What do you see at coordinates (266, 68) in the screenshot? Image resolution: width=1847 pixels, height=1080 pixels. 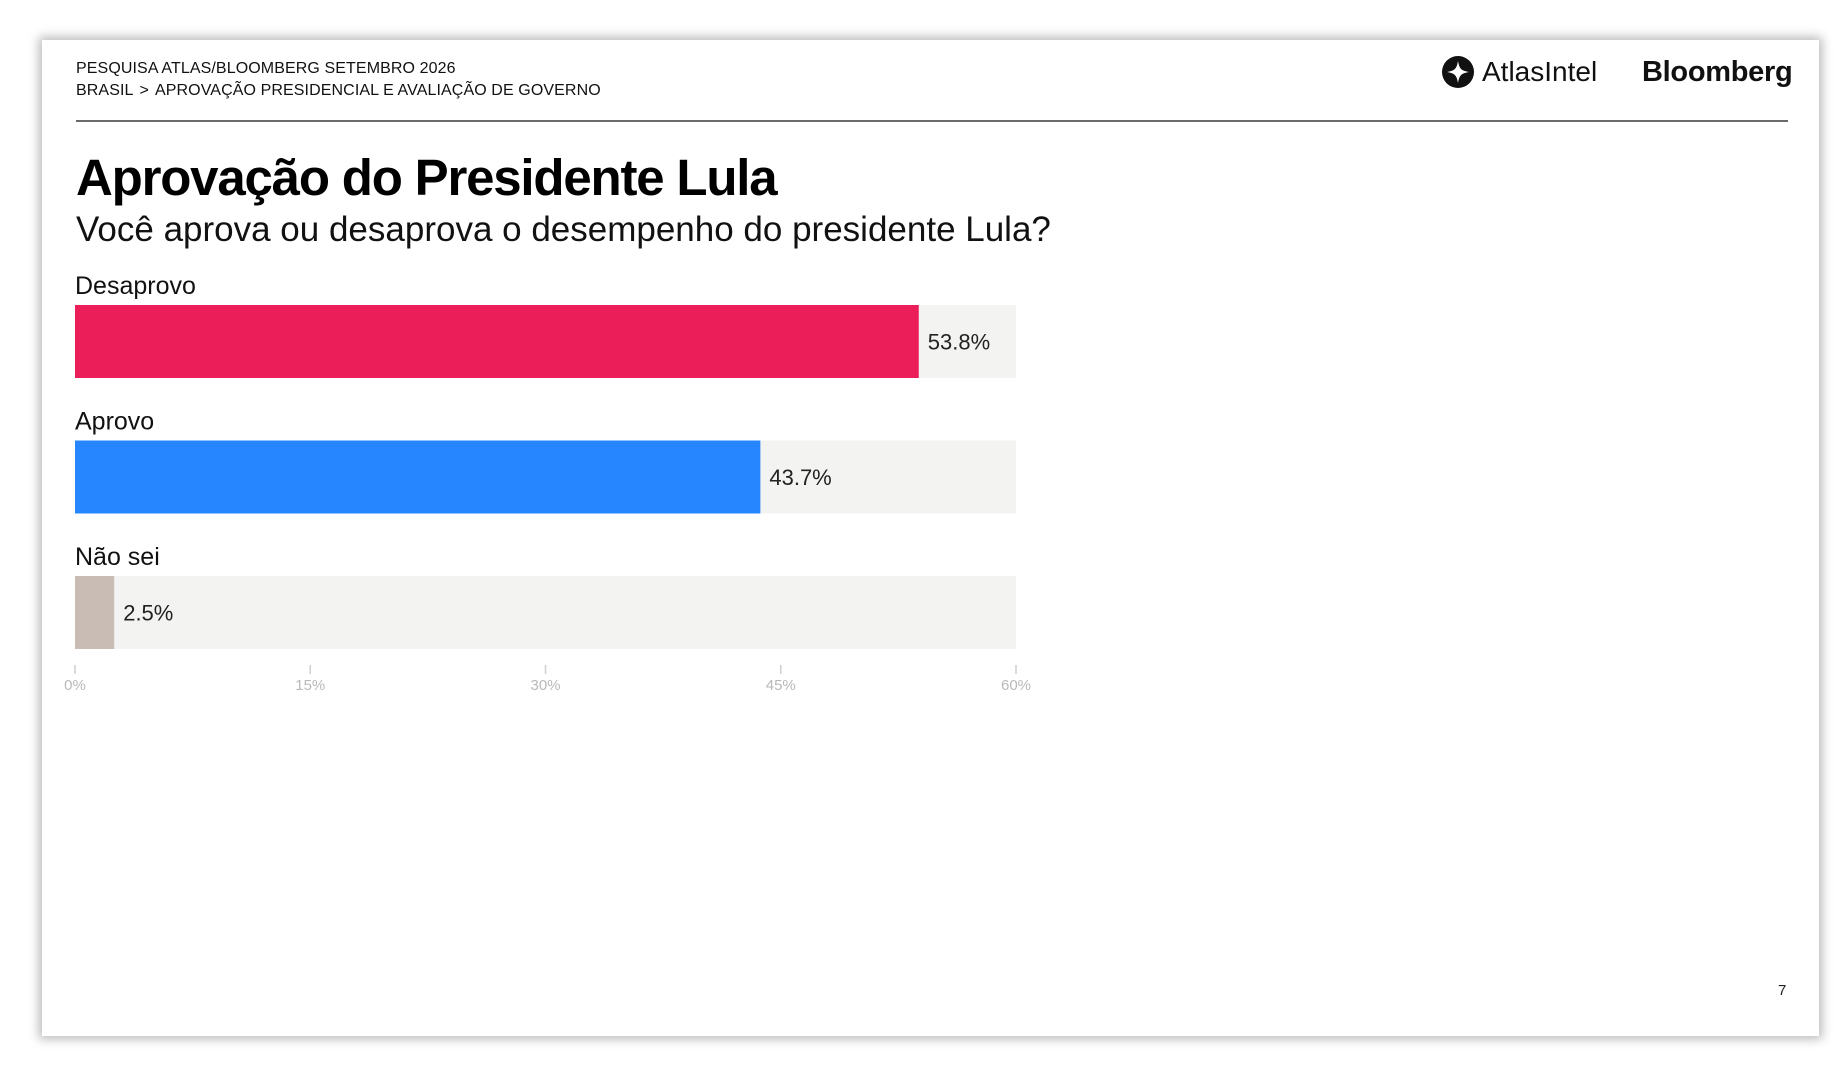 I see `survey-title: PESQUISA ATLAS/BLOOMBERG SETEMBRO 2026` at bounding box center [266, 68].